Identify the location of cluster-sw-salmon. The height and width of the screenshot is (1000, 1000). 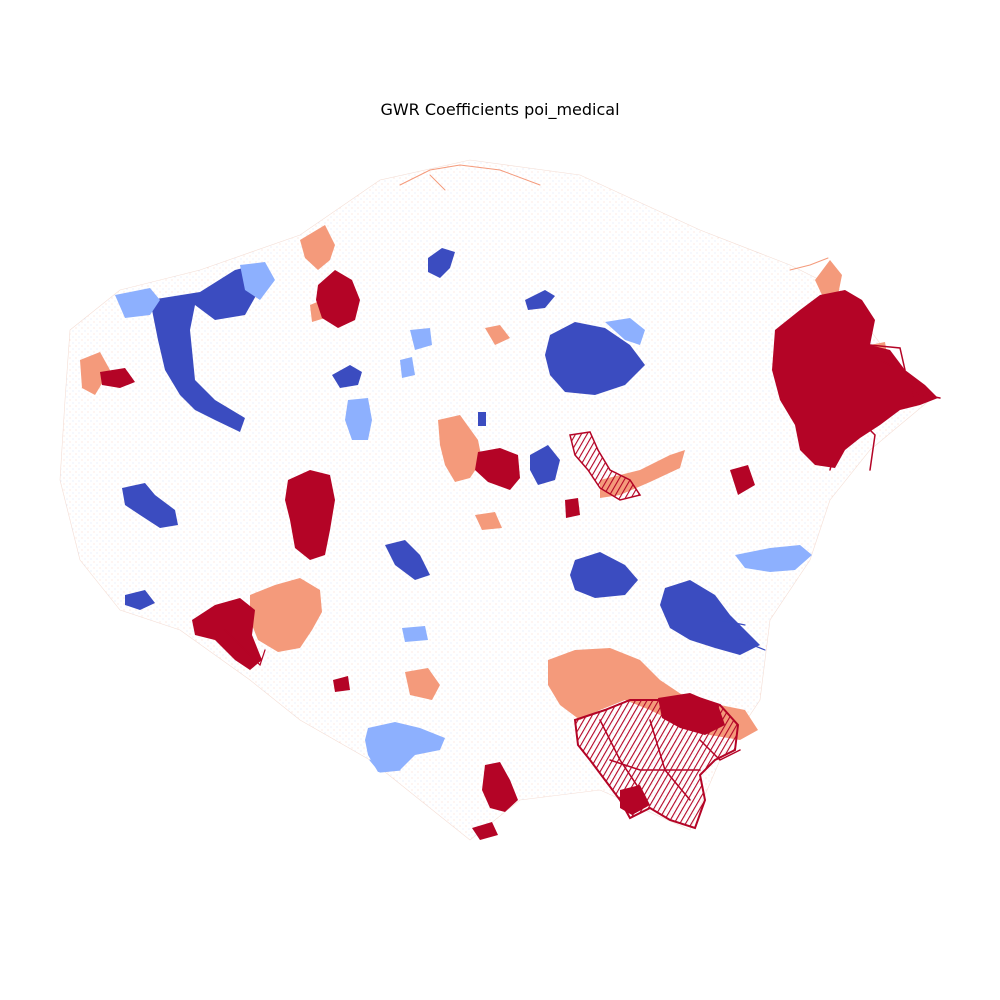
(286, 615).